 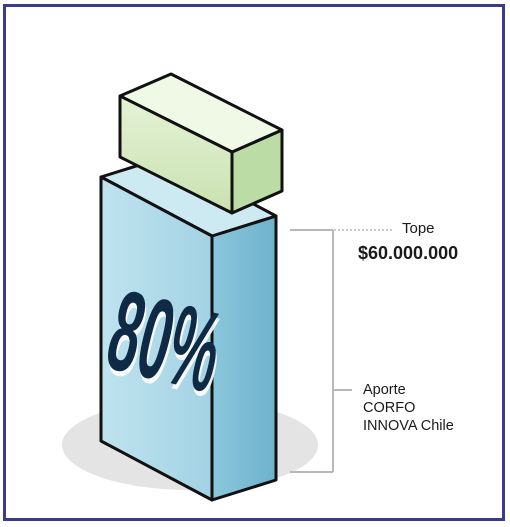 I want to click on bar-segment-cap, so click(x=201, y=143).